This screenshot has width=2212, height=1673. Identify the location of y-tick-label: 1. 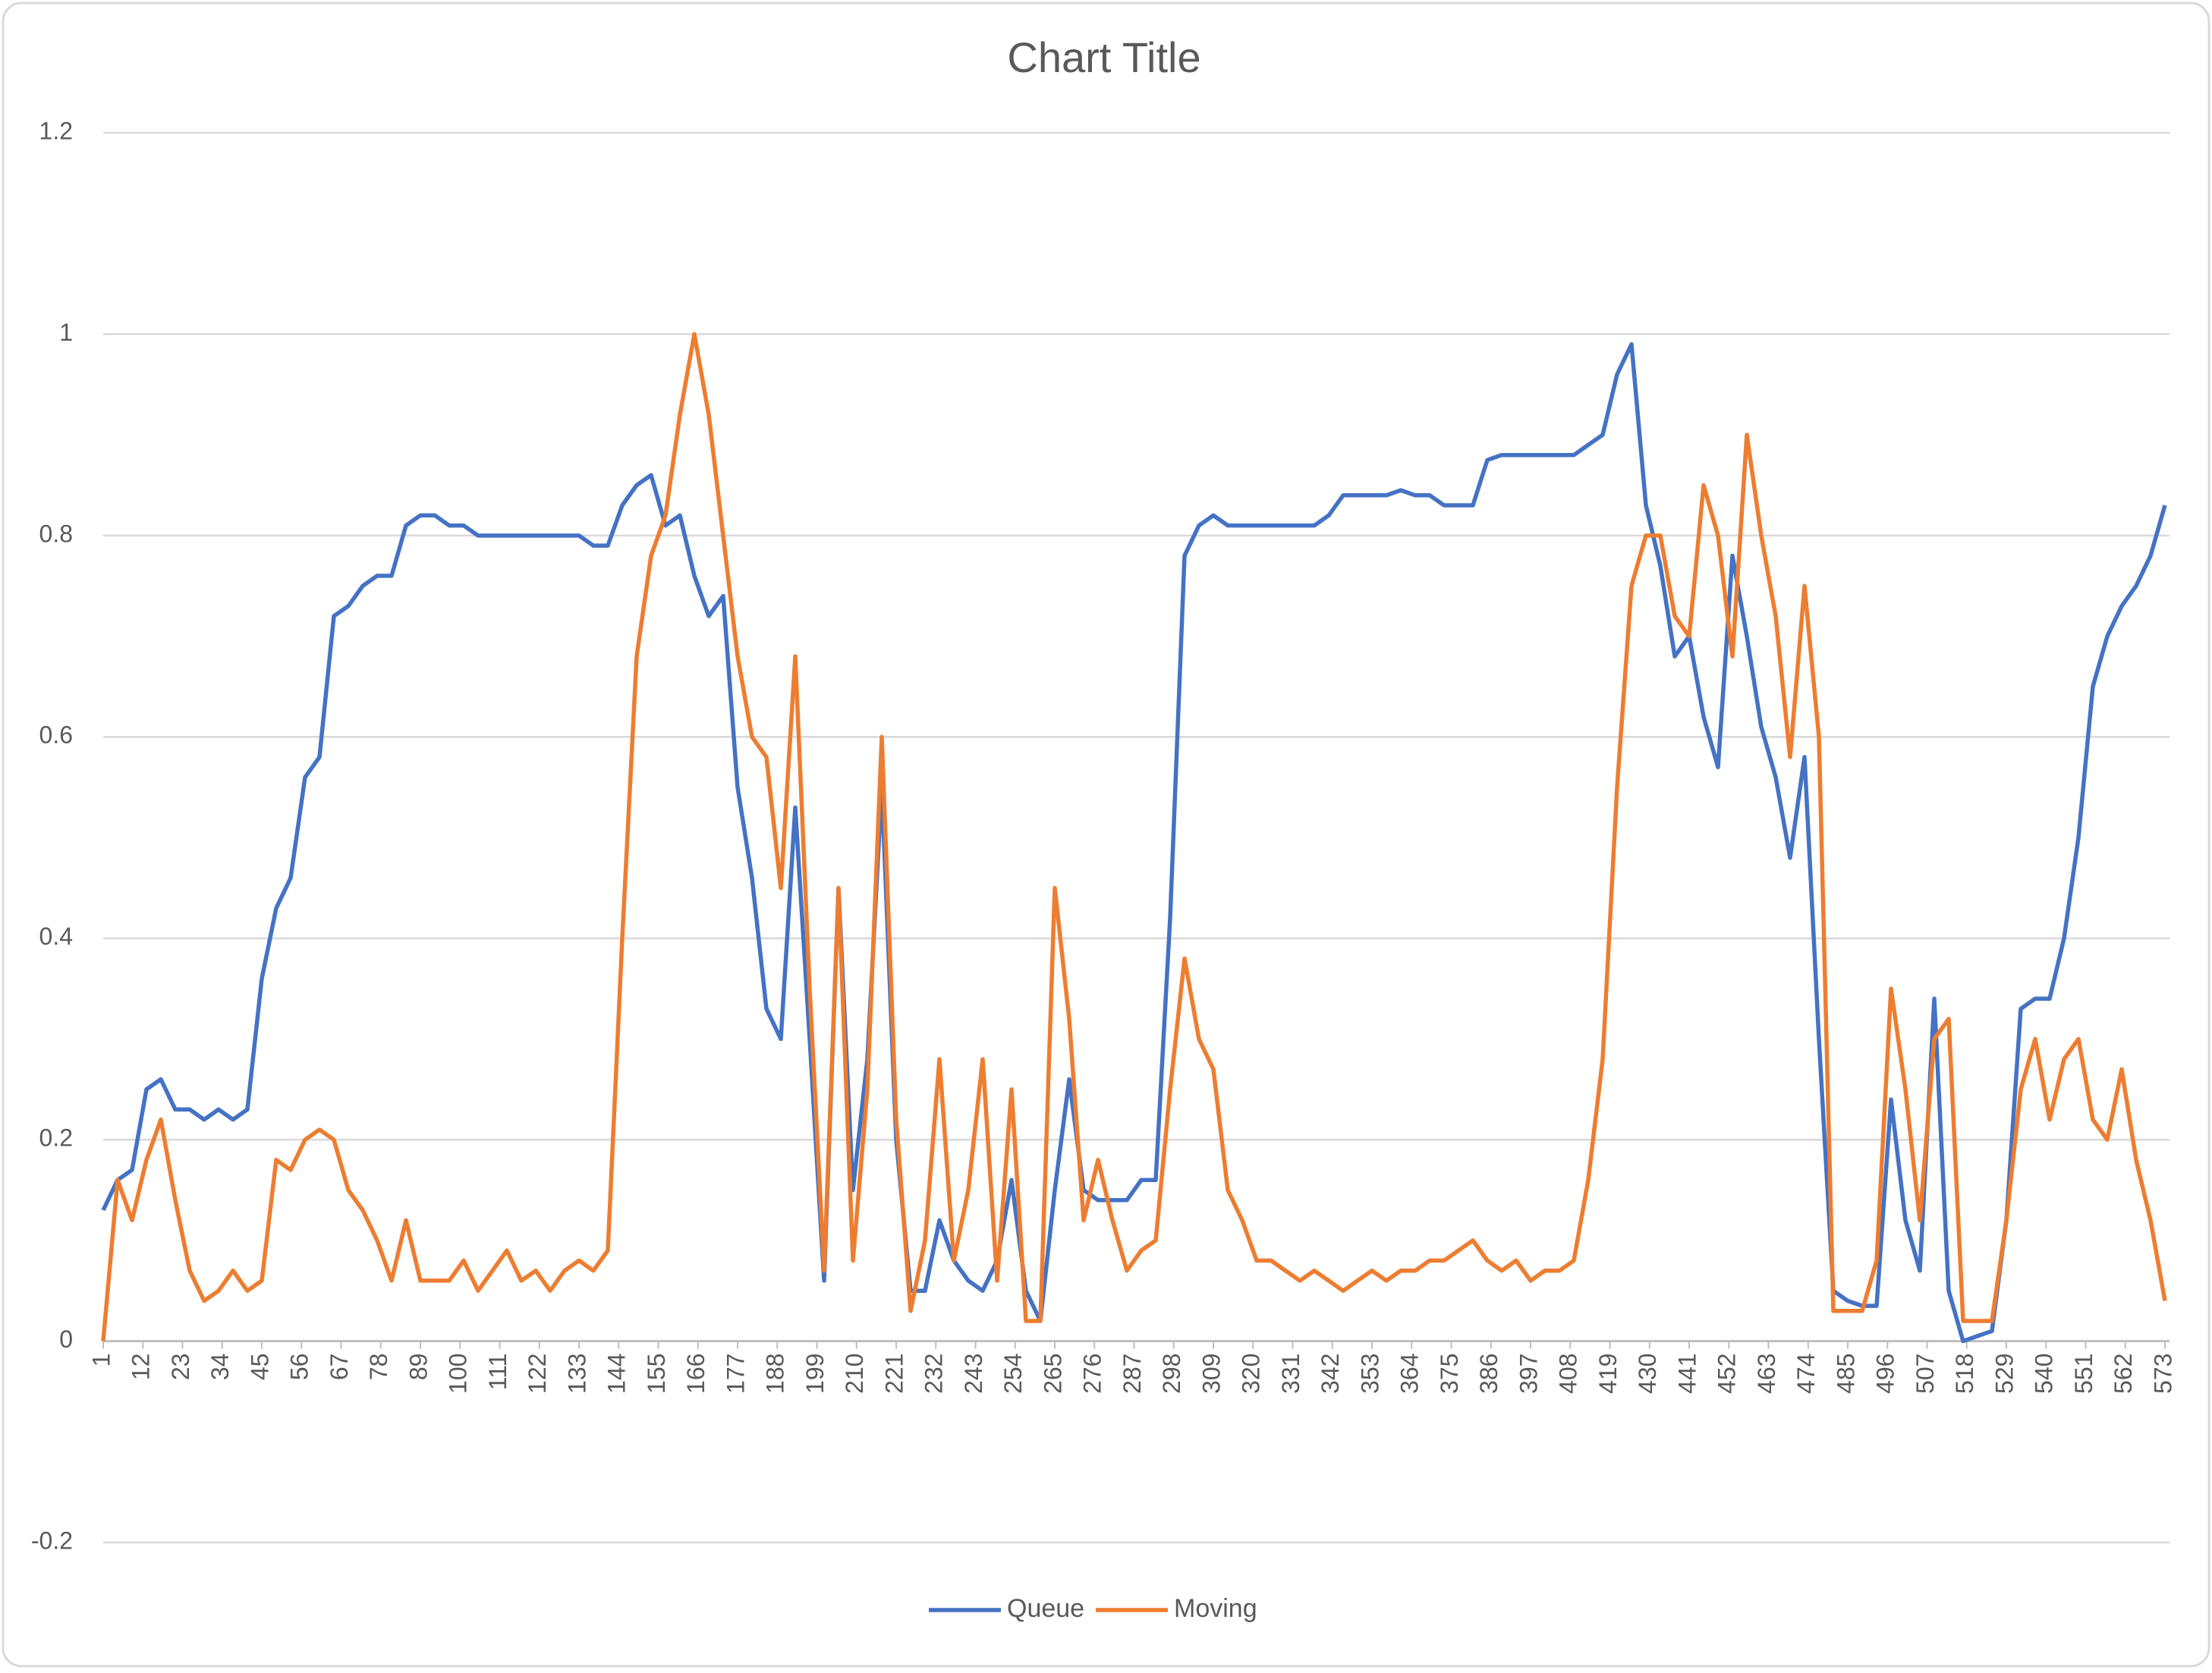
(66, 332).